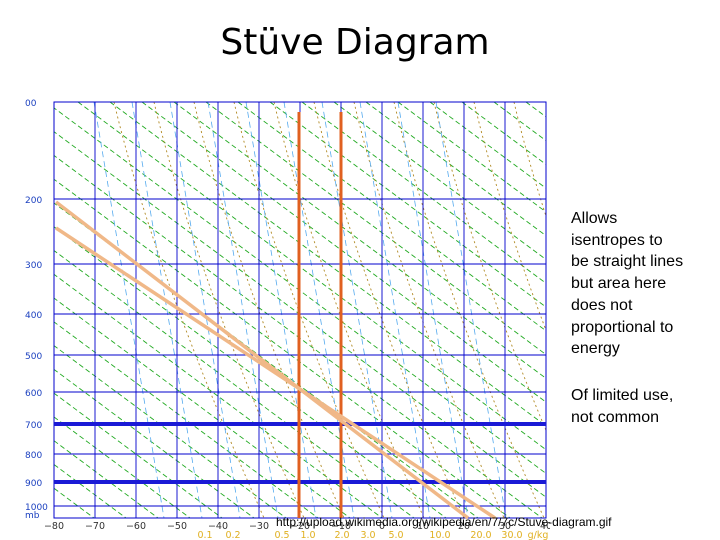 This screenshot has height=540, width=720. I want to click on mixing-ratio-label: 0.5, so click(281, 535).